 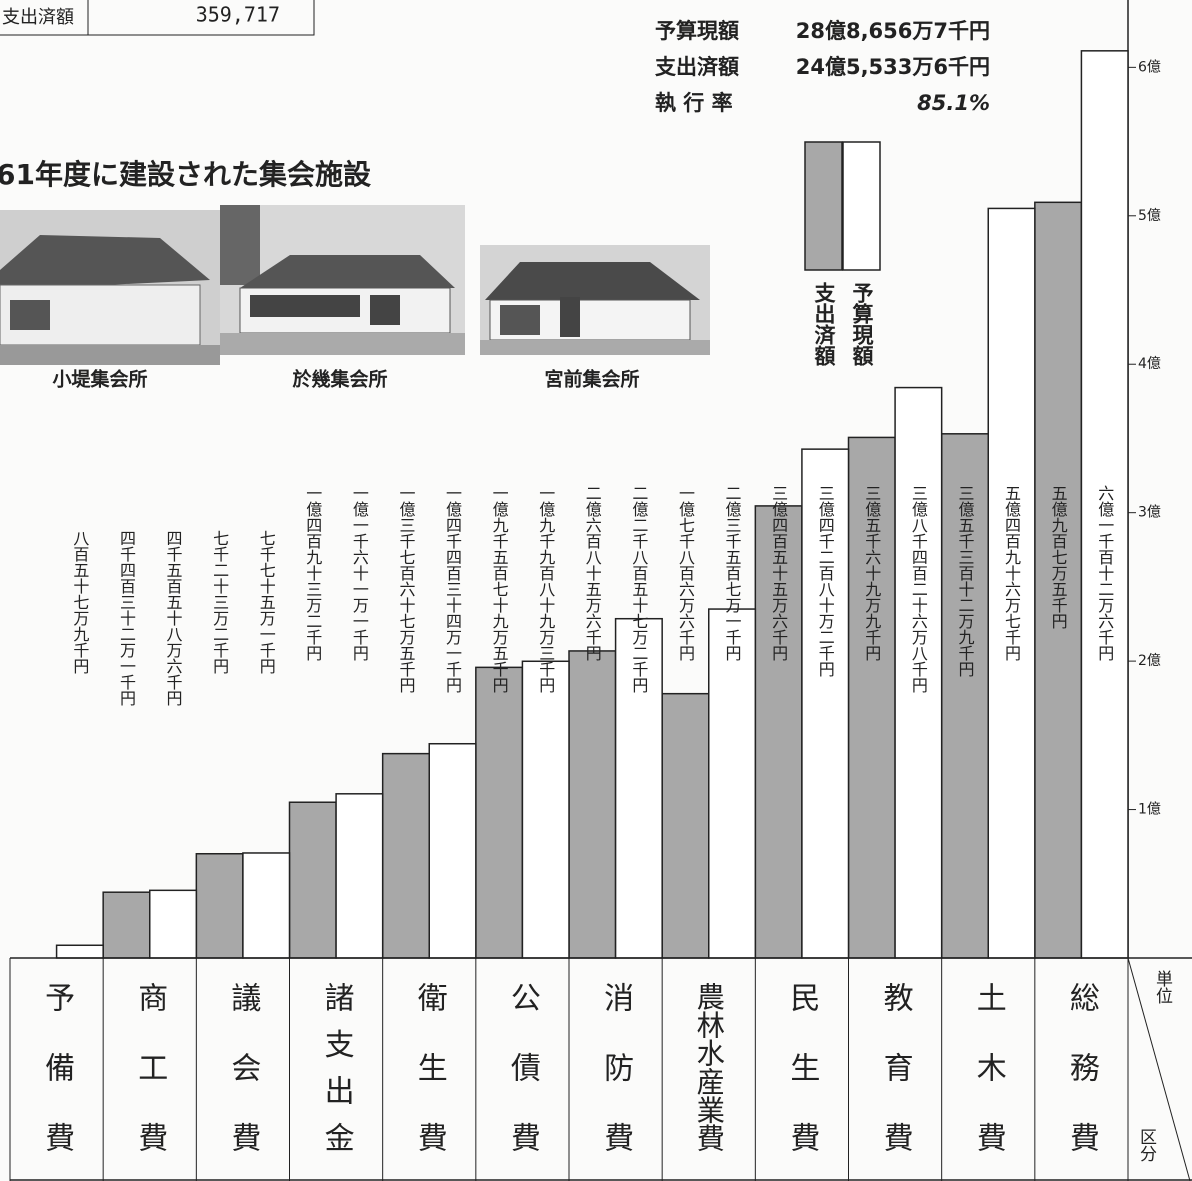 What do you see at coordinates (359, 573) in the screenshot?
I see `value-label: 一億一千六十一万一千円` at bounding box center [359, 573].